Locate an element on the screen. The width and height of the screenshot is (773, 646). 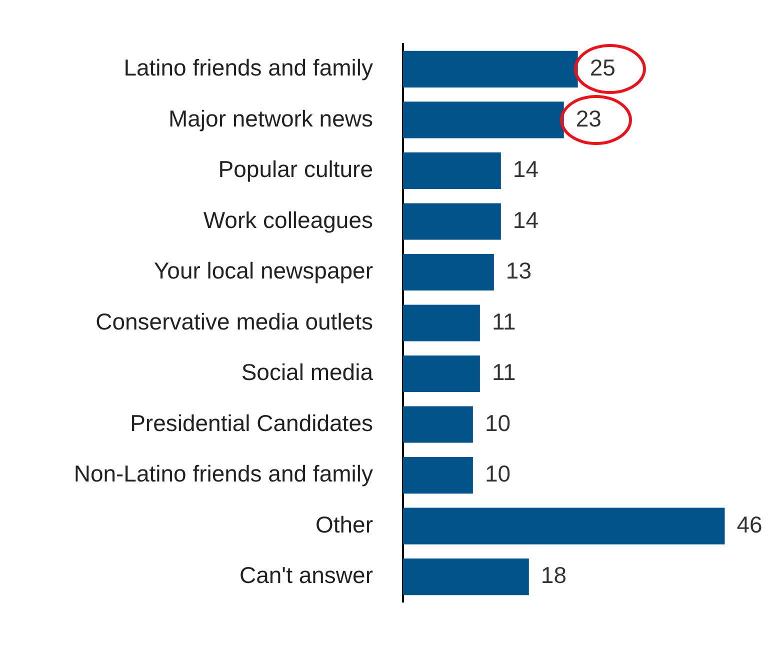
y-tick-label: Non-Latino friends and family is located at coordinates (224, 473).